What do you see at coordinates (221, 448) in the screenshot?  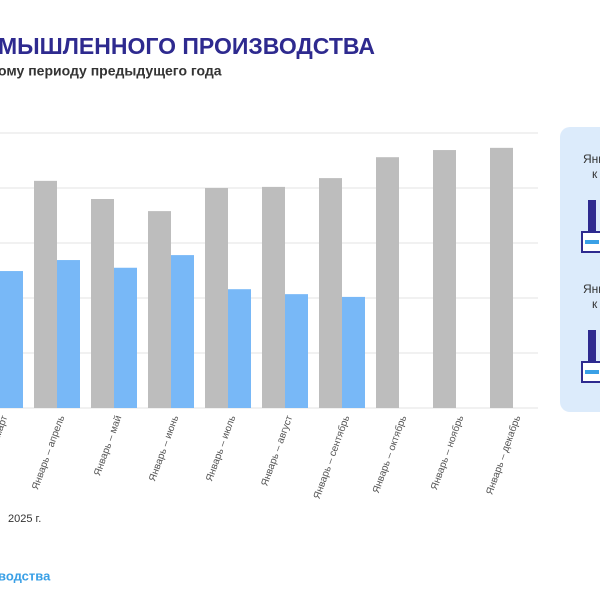 I see `x-tick-label: Январь – июль` at bounding box center [221, 448].